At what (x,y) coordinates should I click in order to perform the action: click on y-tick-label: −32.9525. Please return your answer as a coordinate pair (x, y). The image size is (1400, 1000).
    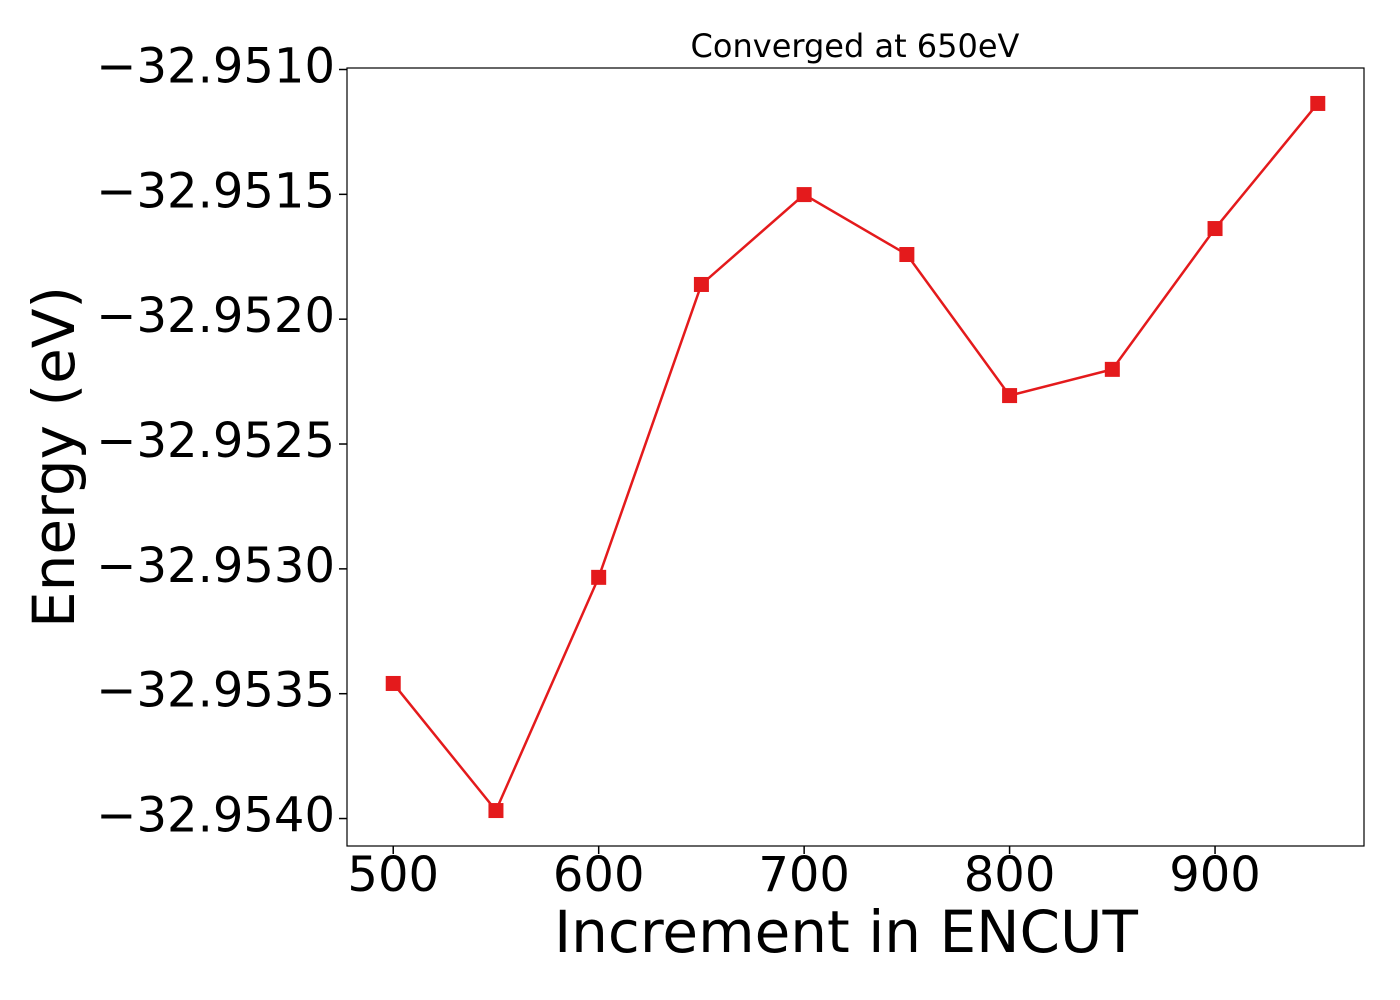
    Looking at the image, I should click on (215, 441).